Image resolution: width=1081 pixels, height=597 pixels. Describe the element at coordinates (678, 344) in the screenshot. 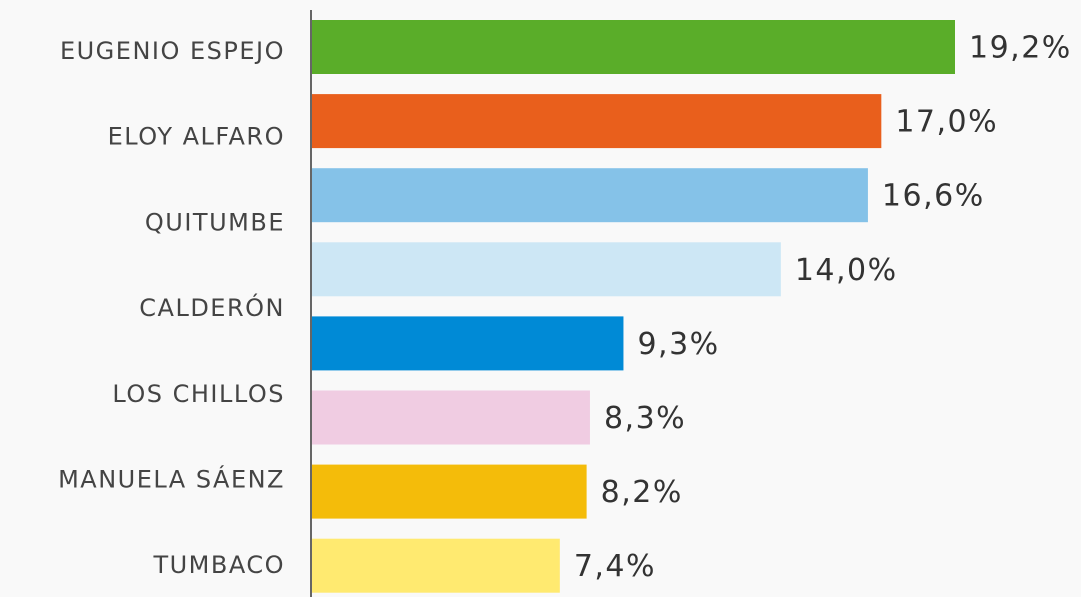

I see `value-label: 9,3%` at that location.